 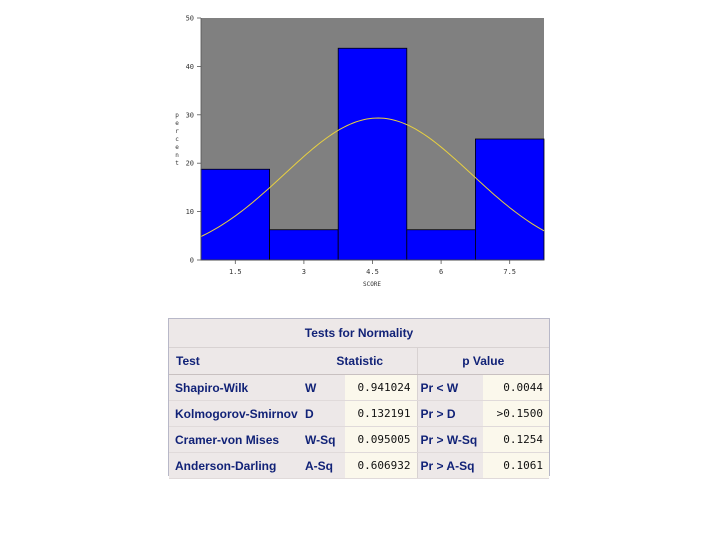 What do you see at coordinates (236, 387) in the screenshot?
I see `test-name: Shapiro-Wilk` at bounding box center [236, 387].